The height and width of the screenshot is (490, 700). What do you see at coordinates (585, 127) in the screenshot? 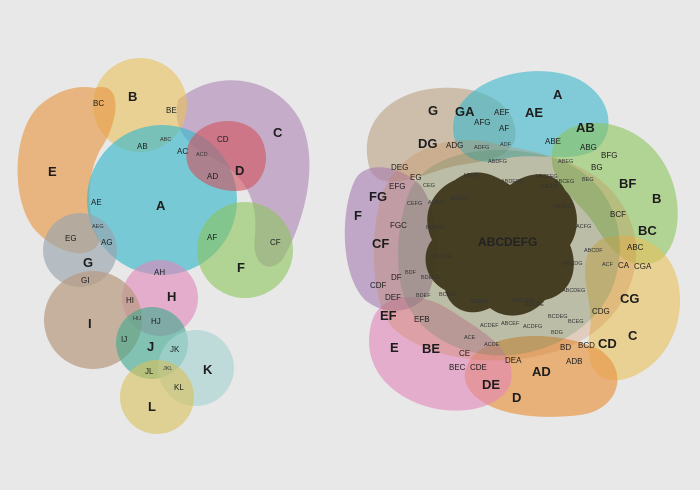
I see `right-label-ab: AB` at bounding box center [585, 127].